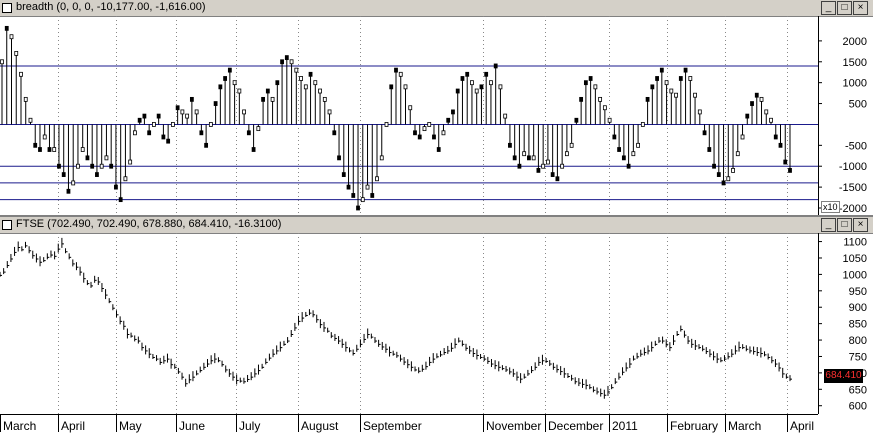  What do you see at coordinates (855, 63) in the screenshot?
I see `y-tick-label: 1500` at bounding box center [855, 63].